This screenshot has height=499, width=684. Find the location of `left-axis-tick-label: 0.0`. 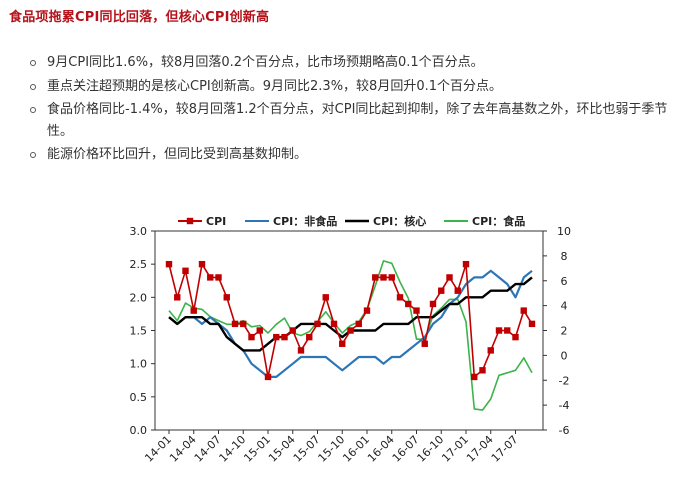

left-axis-tick-label: 0.0 is located at coordinates (139, 430).